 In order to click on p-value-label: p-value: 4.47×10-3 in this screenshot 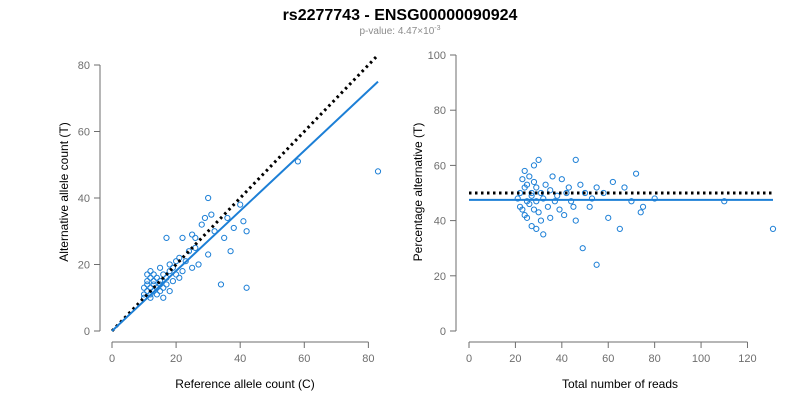, I will do `click(399, 31)`.